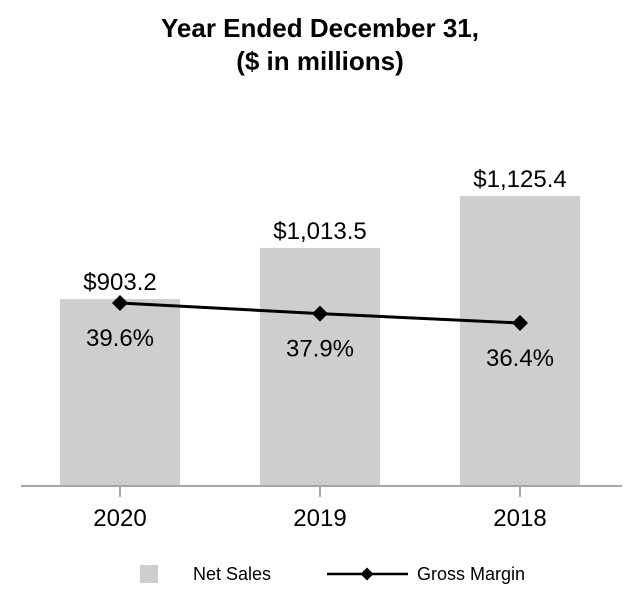 The width and height of the screenshot is (640, 612). Describe the element at coordinates (520, 341) in the screenshot. I see `bar-2018` at that location.